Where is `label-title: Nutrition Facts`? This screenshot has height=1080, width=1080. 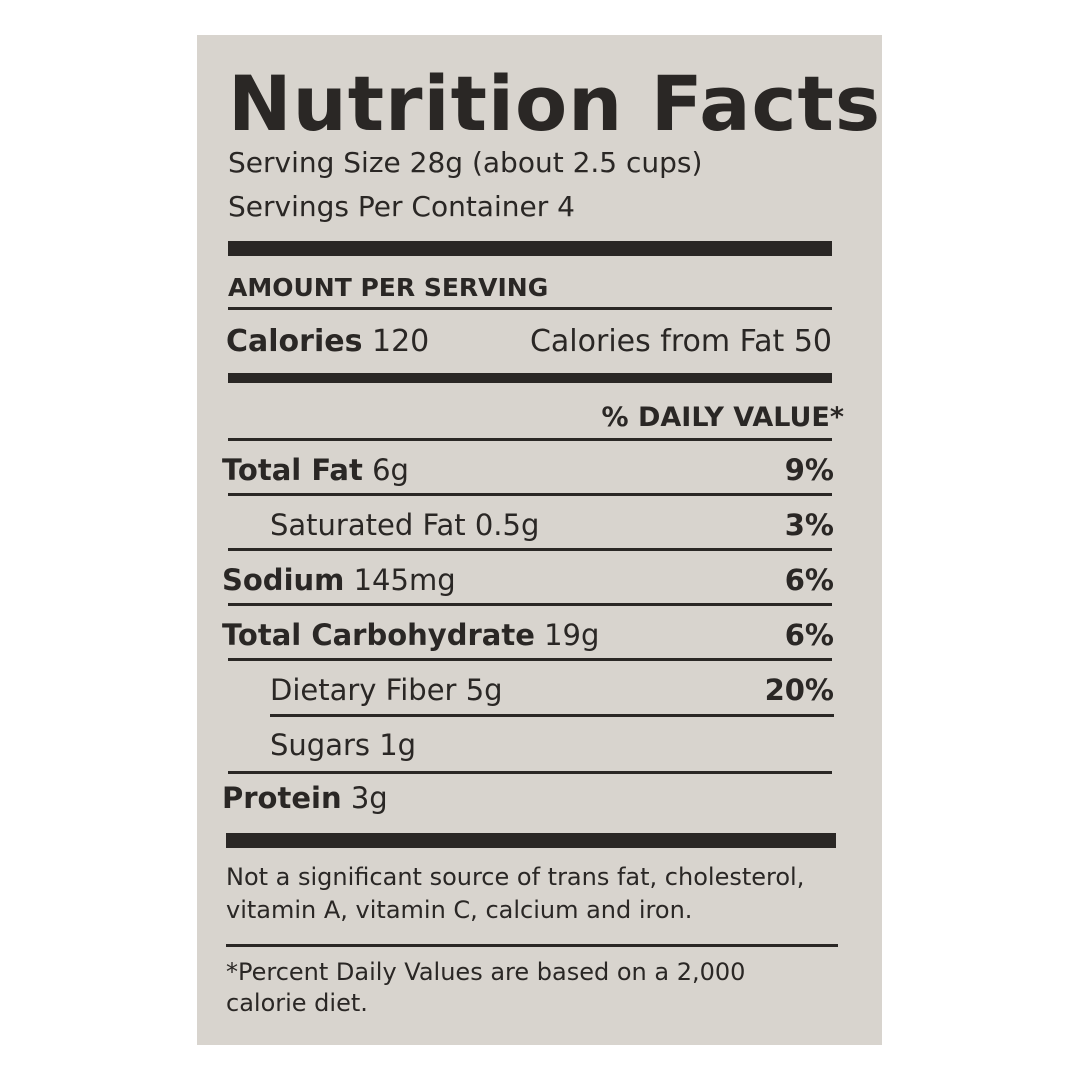 label-title: Nutrition Facts is located at coordinates (555, 103).